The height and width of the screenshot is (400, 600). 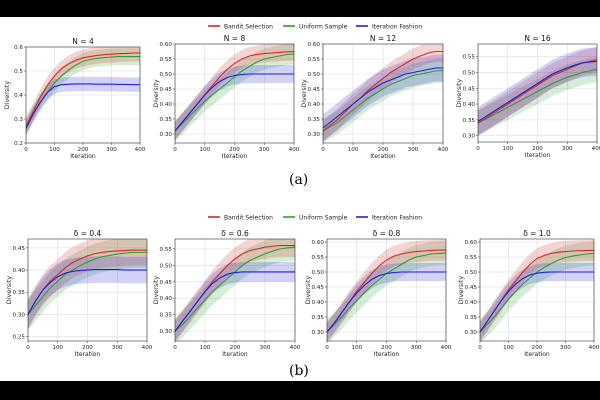 I want to click on legend-label-a-0: Bandit Selection, so click(x=248, y=27).